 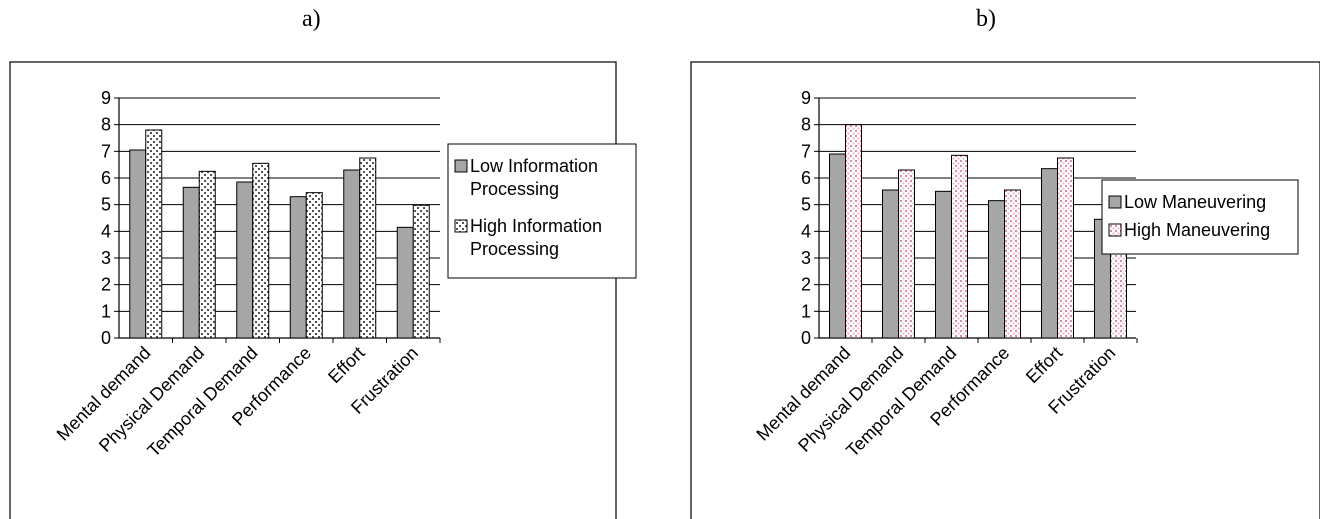 What do you see at coordinates (311, 19) in the screenshot?
I see `panel-a-label: a)` at bounding box center [311, 19].